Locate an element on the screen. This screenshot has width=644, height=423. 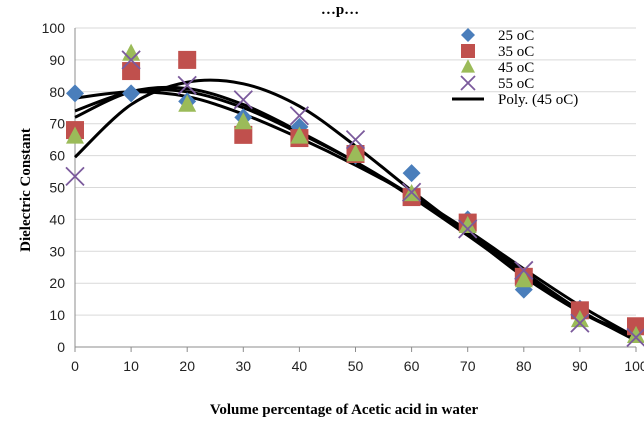
x-tick-label-10: 10 is located at coordinates (131, 366).